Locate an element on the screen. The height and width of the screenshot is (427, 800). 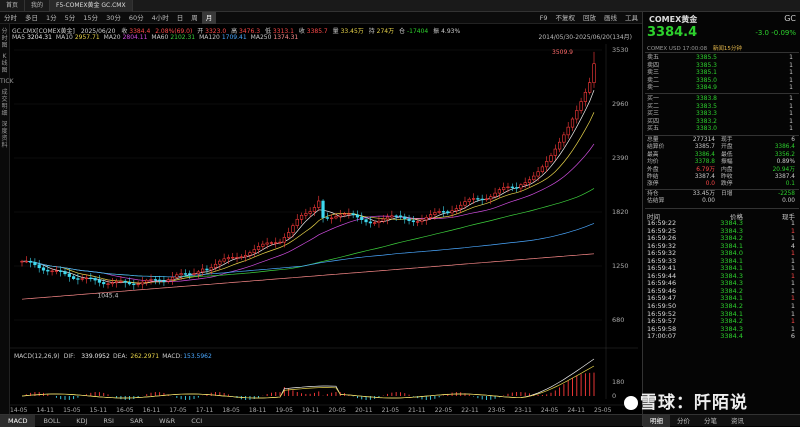
change-value: -3.0 is located at coordinates (762, 33).